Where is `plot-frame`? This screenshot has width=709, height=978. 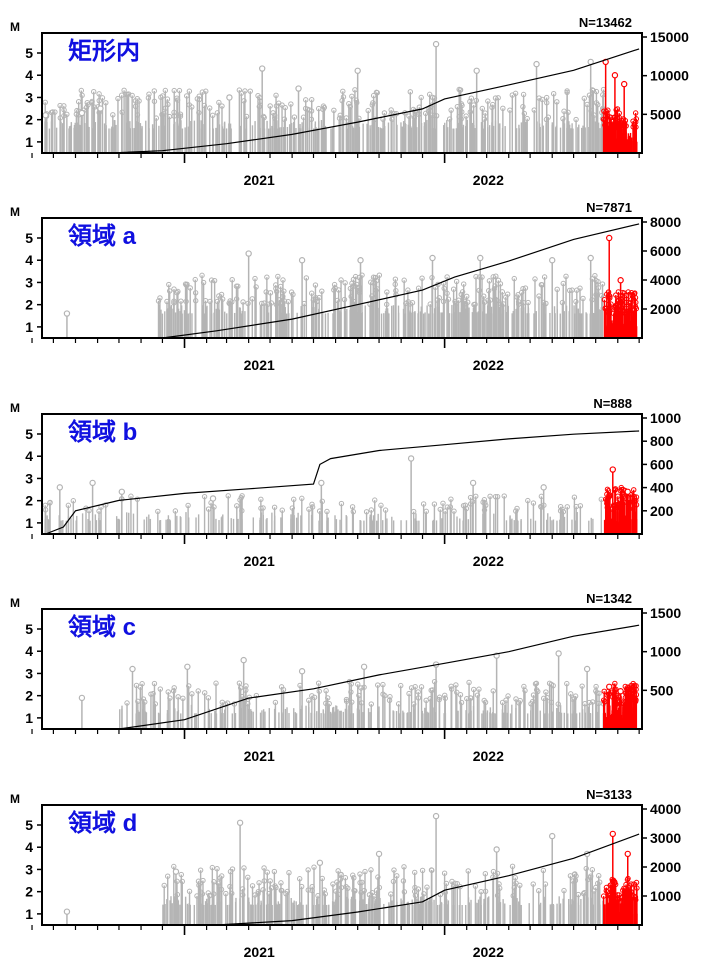
plot-frame is located at coordinates (342, 474).